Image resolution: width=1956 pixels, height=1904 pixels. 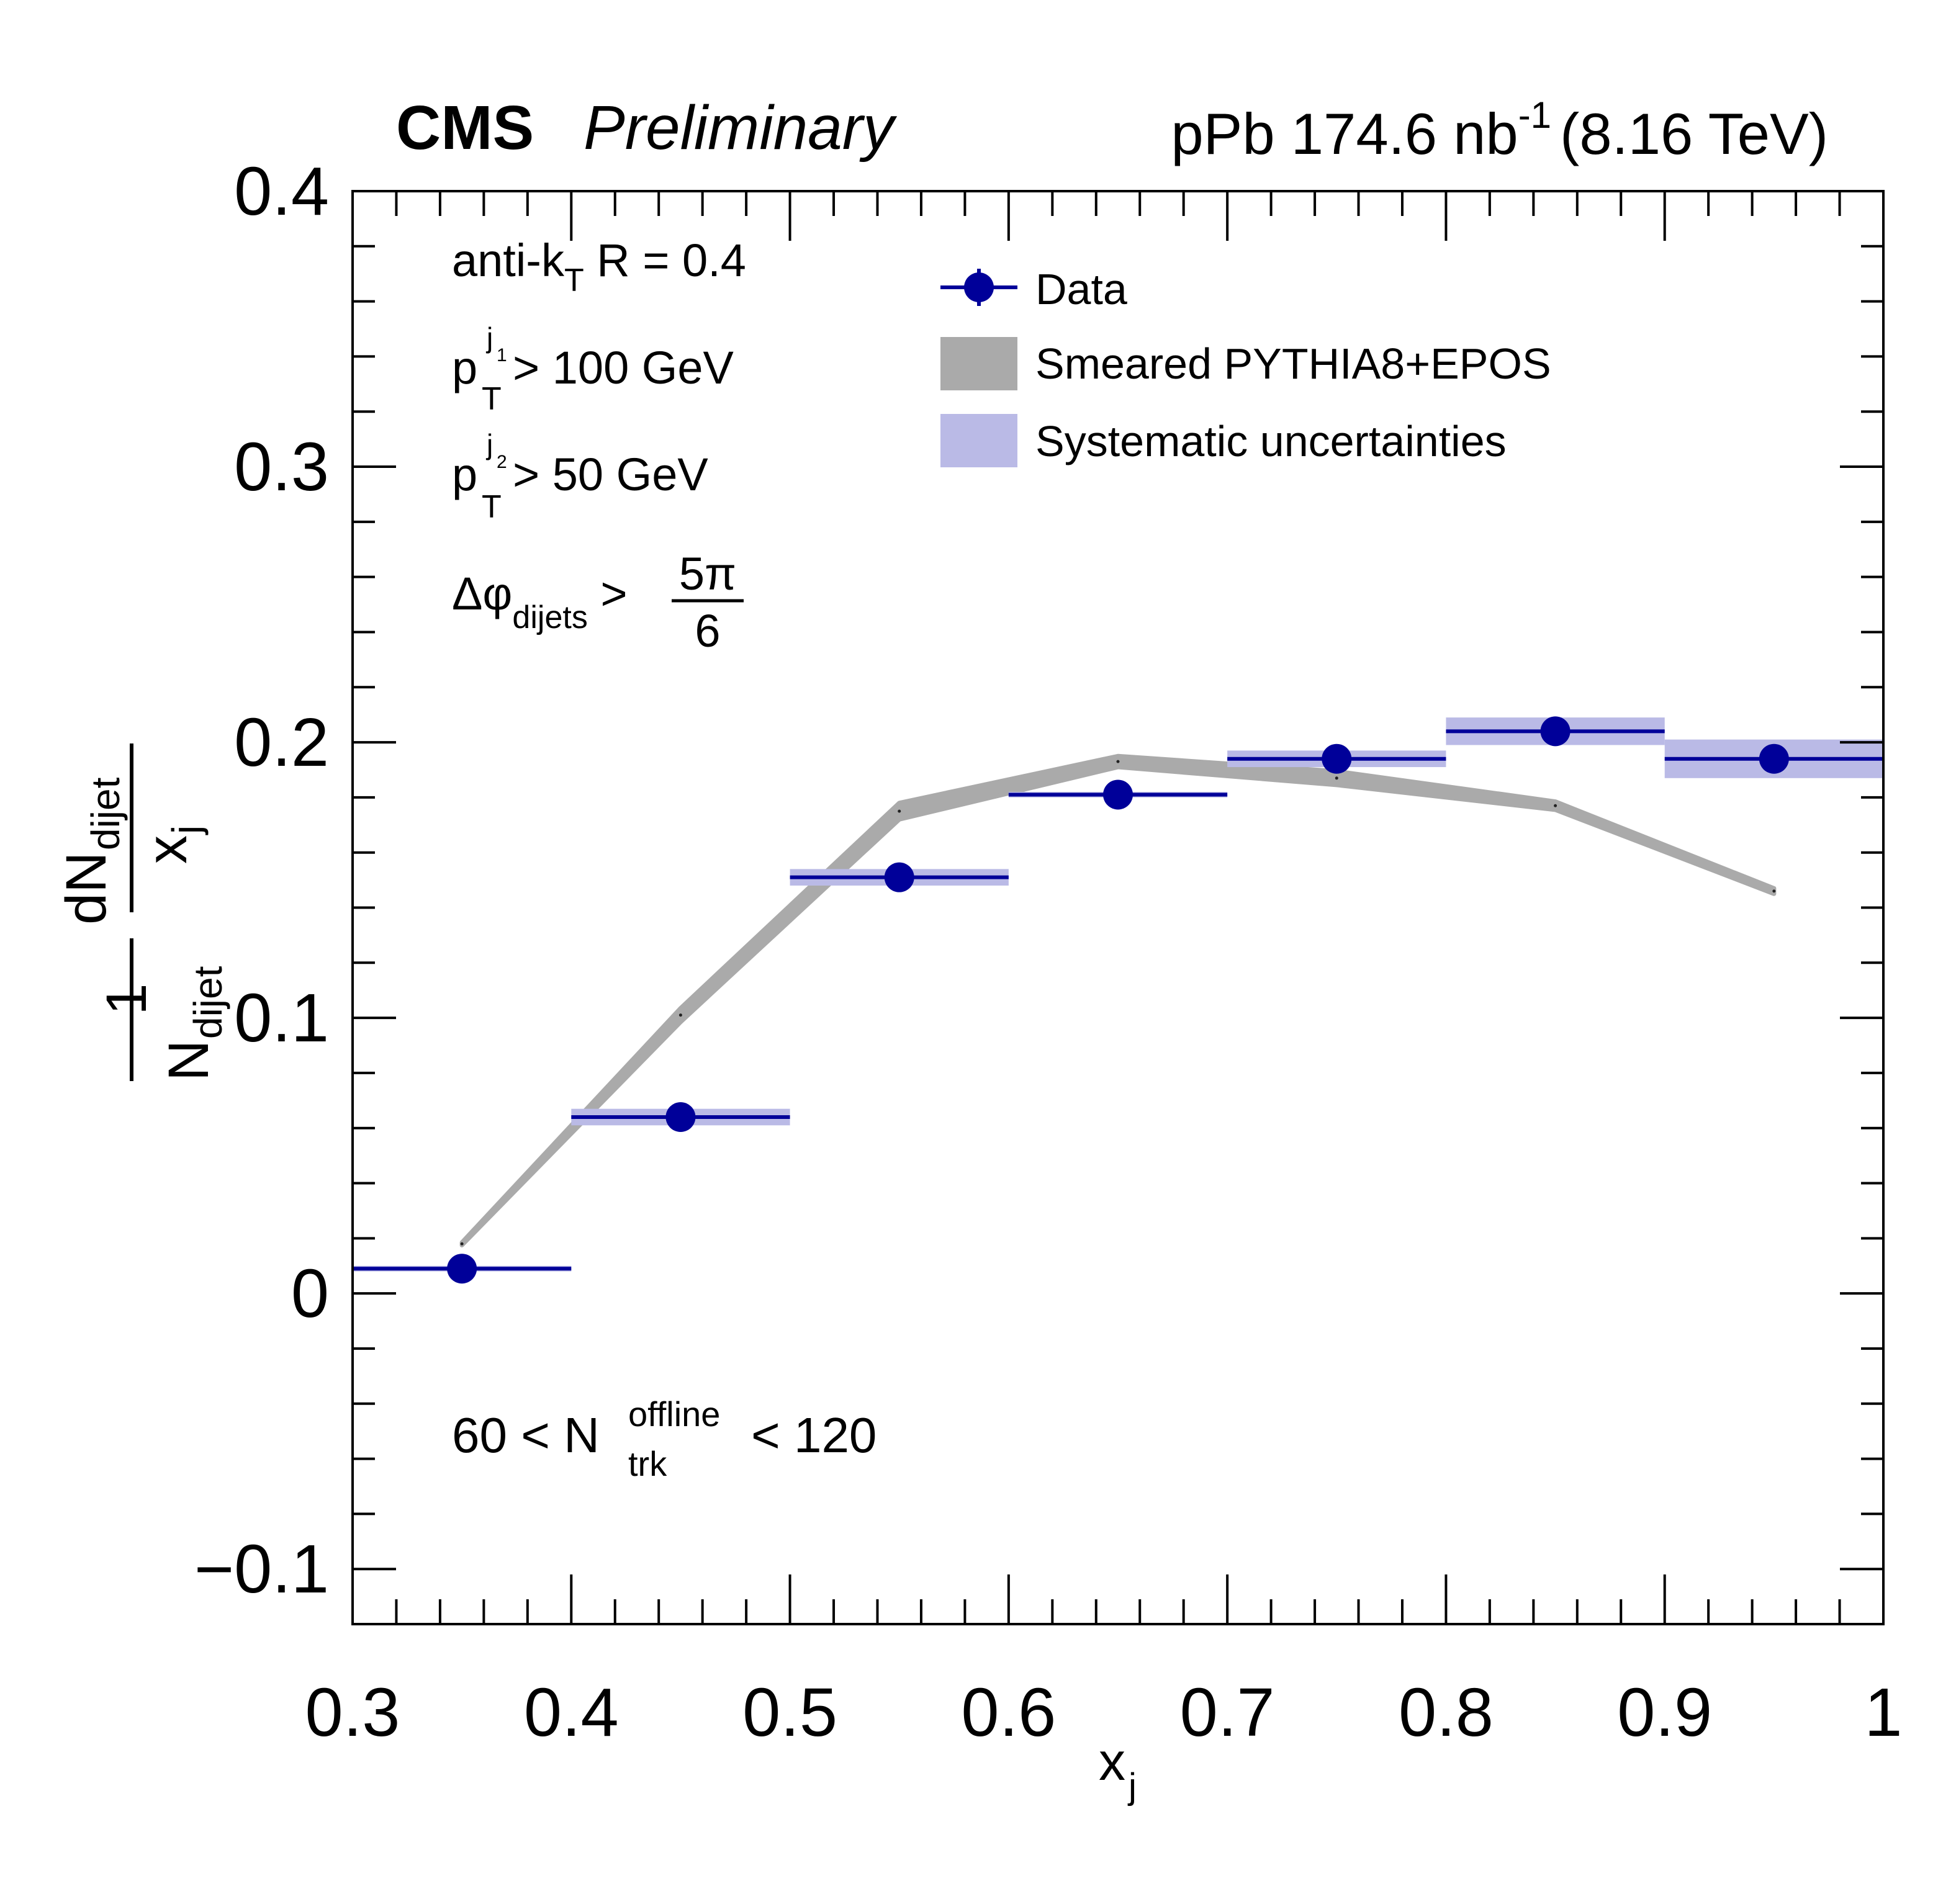 What do you see at coordinates (664, 1439) in the screenshot?
I see `multiplicity-label: 60 < N offline trk < 120` at bounding box center [664, 1439].